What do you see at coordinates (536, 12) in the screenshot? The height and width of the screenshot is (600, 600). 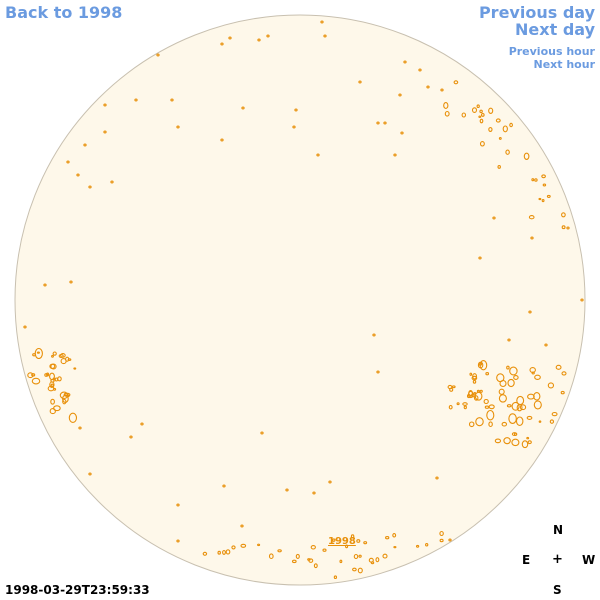 I see `previous-day-link: Previous day` at bounding box center [536, 12].